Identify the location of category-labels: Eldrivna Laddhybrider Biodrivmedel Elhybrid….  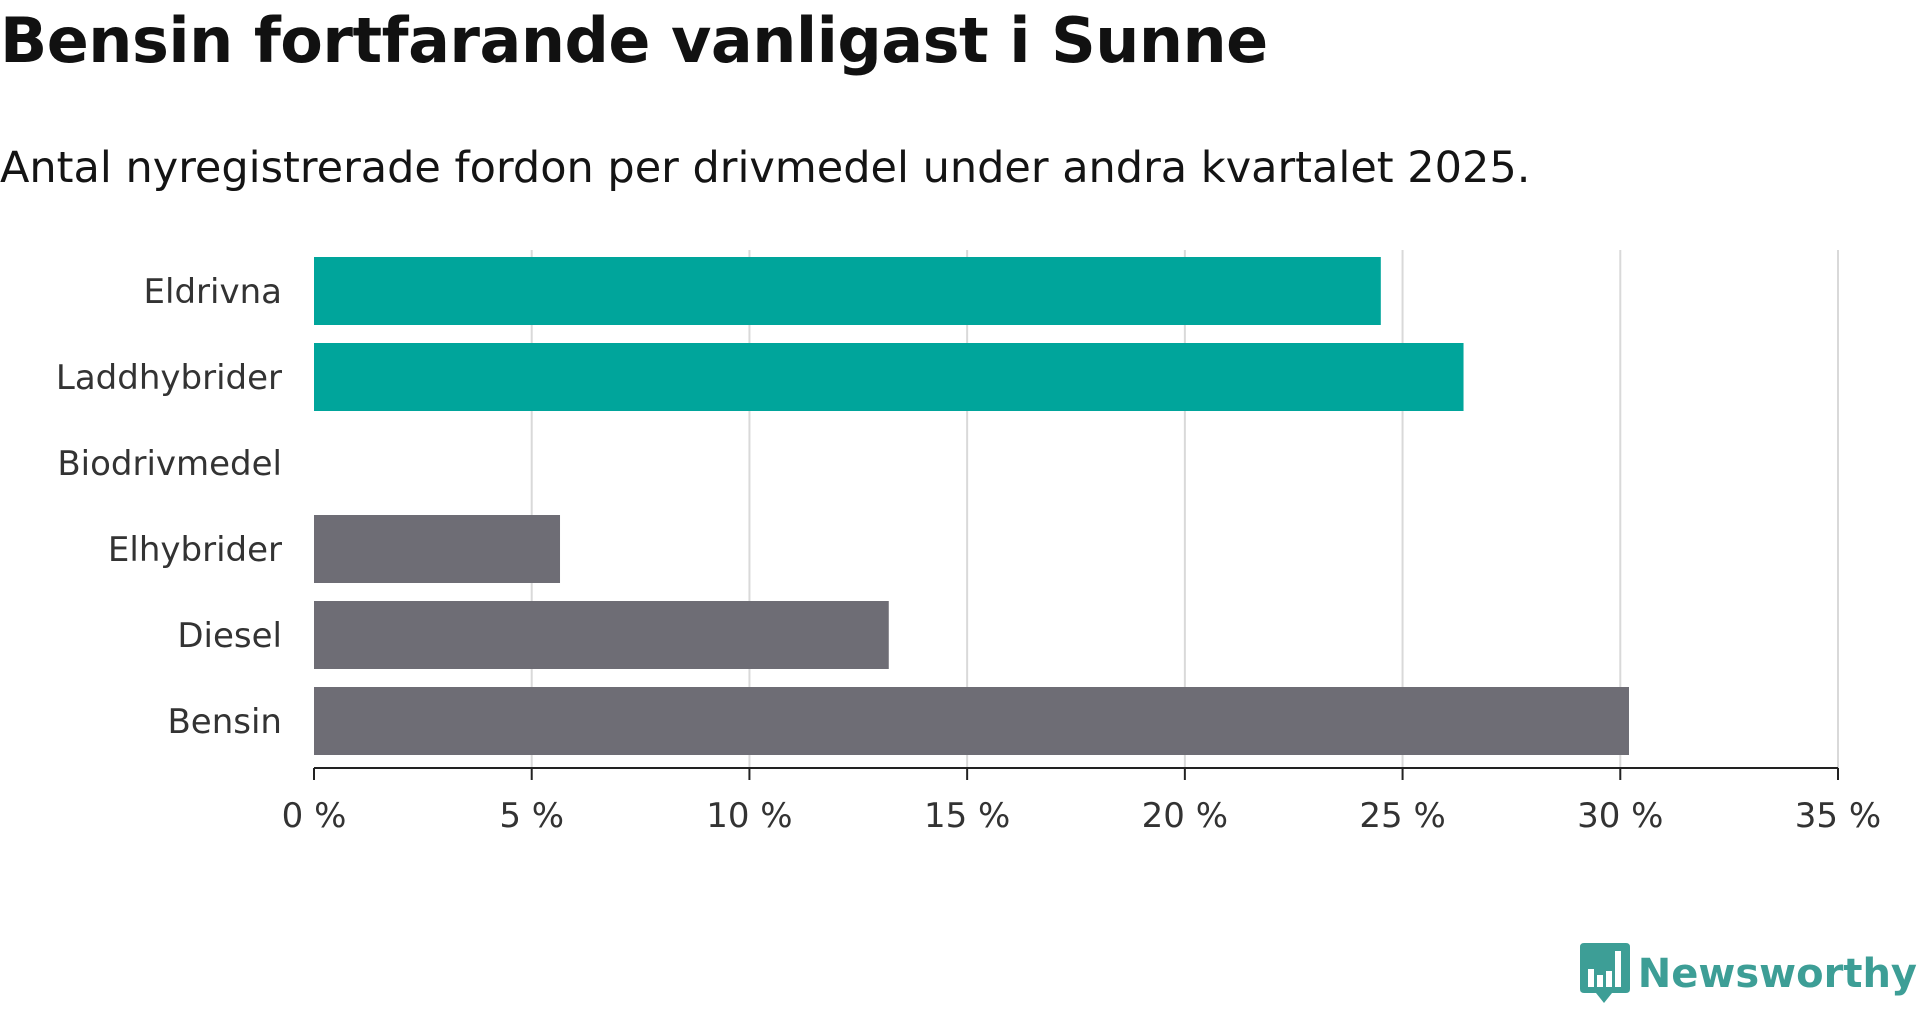
(169, 507).